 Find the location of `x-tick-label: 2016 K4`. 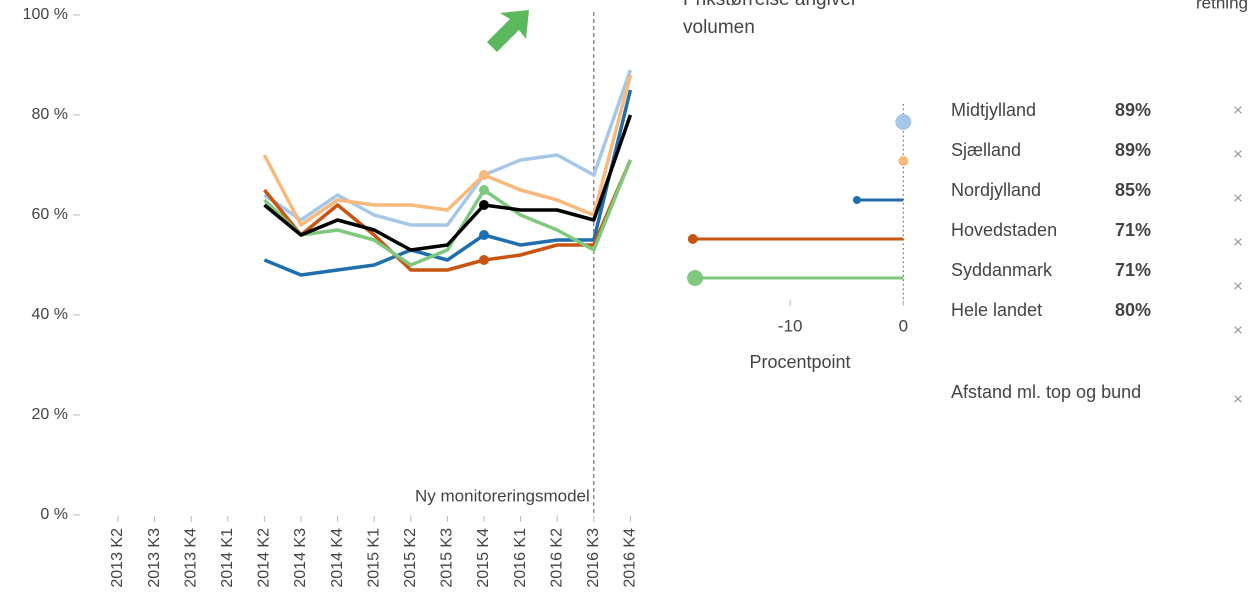

x-tick-label: 2016 K4 is located at coordinates (630, 558).